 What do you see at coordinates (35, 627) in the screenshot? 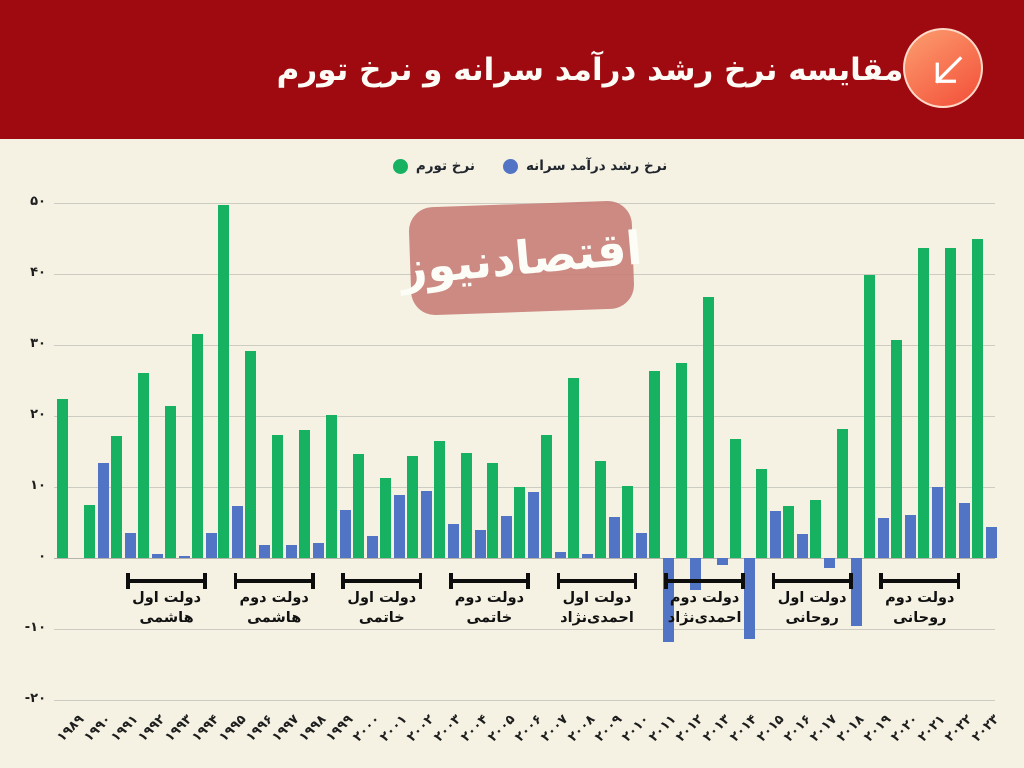
I see `y-axis-tick-label: -۱۰` at bounding box center [35, 627].